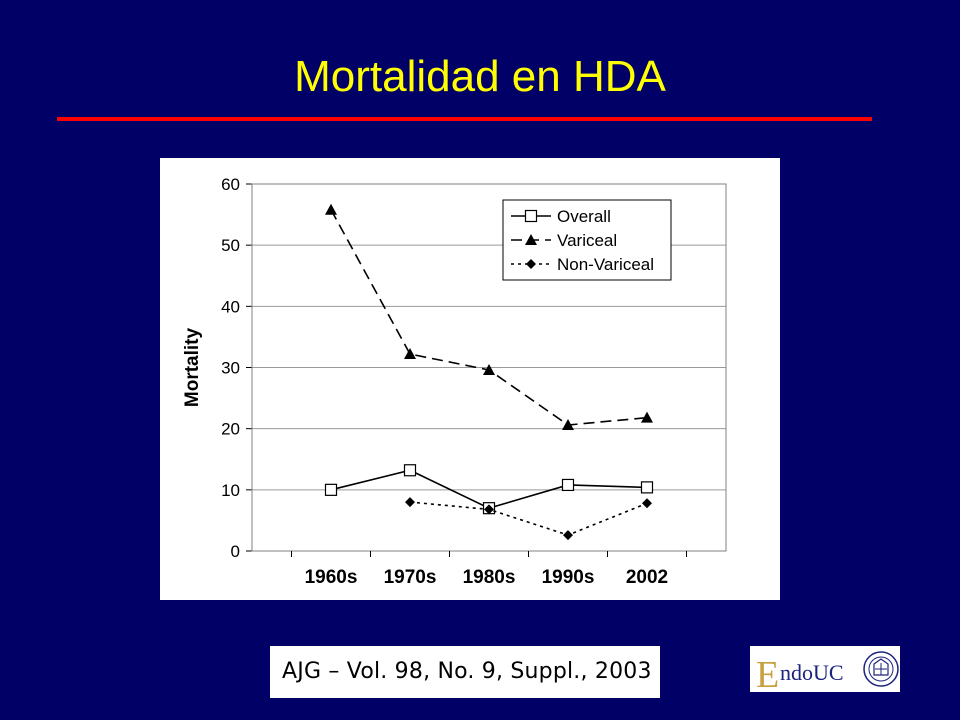 This screenshot has width=960, height=720. I want to click on y-axis-label: Mortality, so click(192, 367).